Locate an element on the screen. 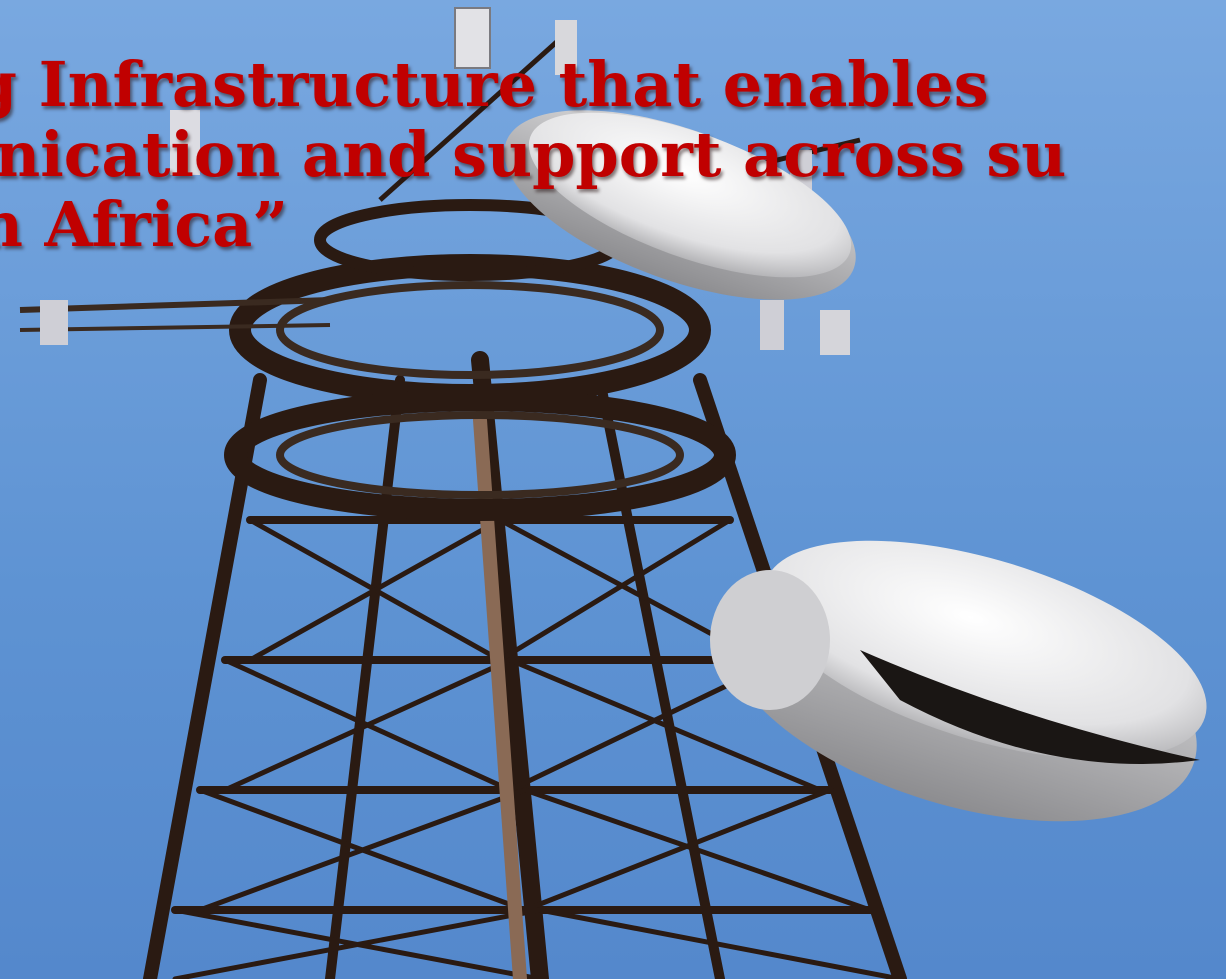 This screenshot has width=1226, height=979. headline-line-2: nunication and support across su is located at coordinates (613, 155).